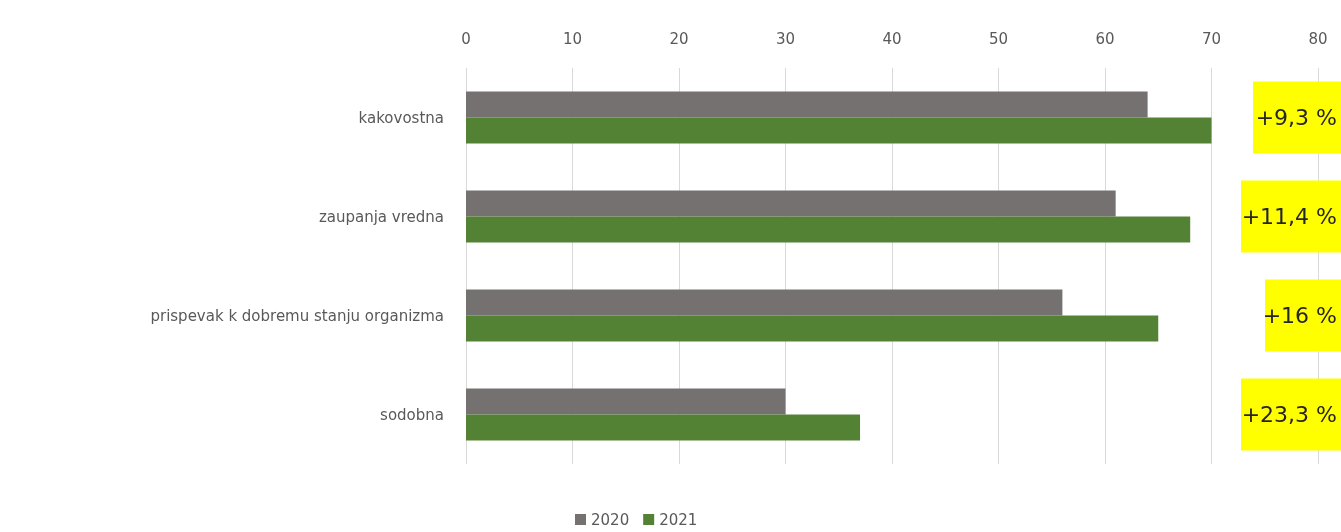 This screenshot has width=1341, height=532. I want to click on x-tick-label: 0, so click(466, 38).